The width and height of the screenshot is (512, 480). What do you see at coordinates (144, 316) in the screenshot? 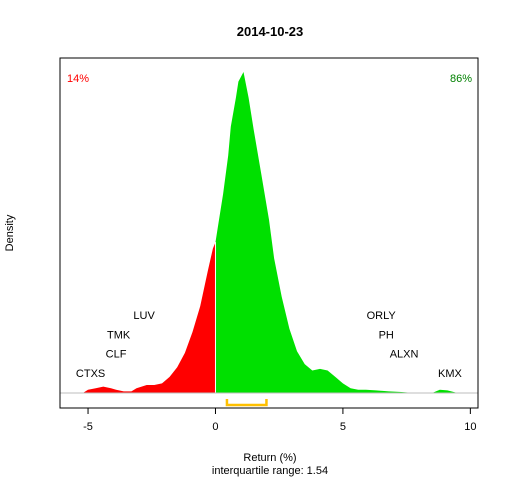
I see `ticker-label: LUV` at bounding box center [144, 316].